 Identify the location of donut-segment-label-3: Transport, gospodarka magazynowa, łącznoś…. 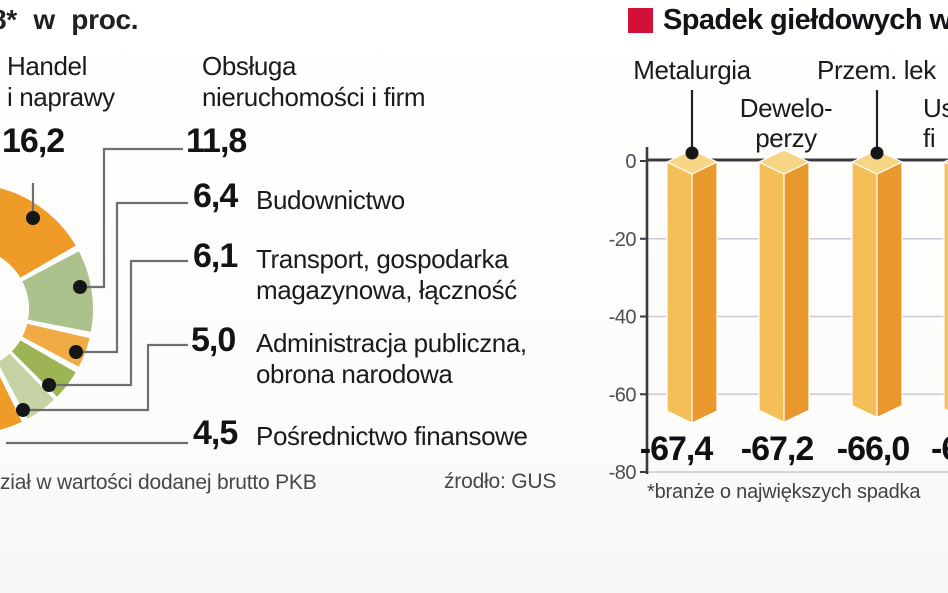
(386, 275).